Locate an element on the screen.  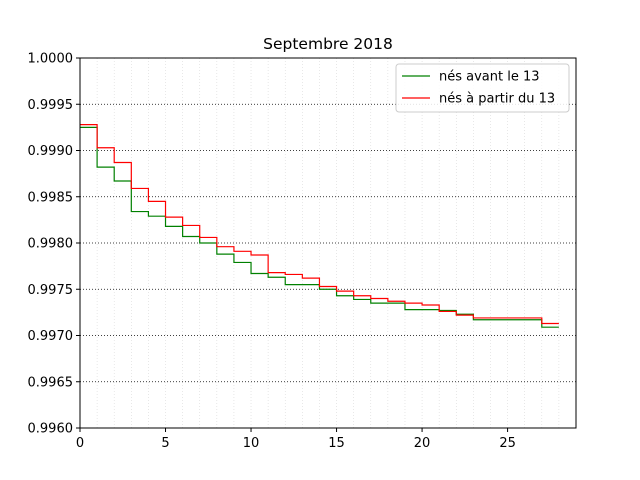
legend-box is located at coordinates (482, 88).